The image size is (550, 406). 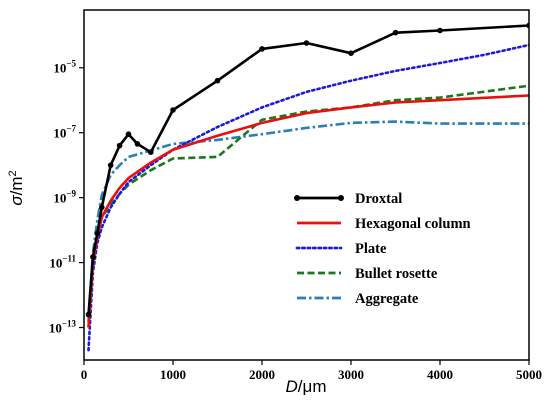 I want to click on legend-label-bullet-rosette: Bullet rosette, so click(x=396, y=274).